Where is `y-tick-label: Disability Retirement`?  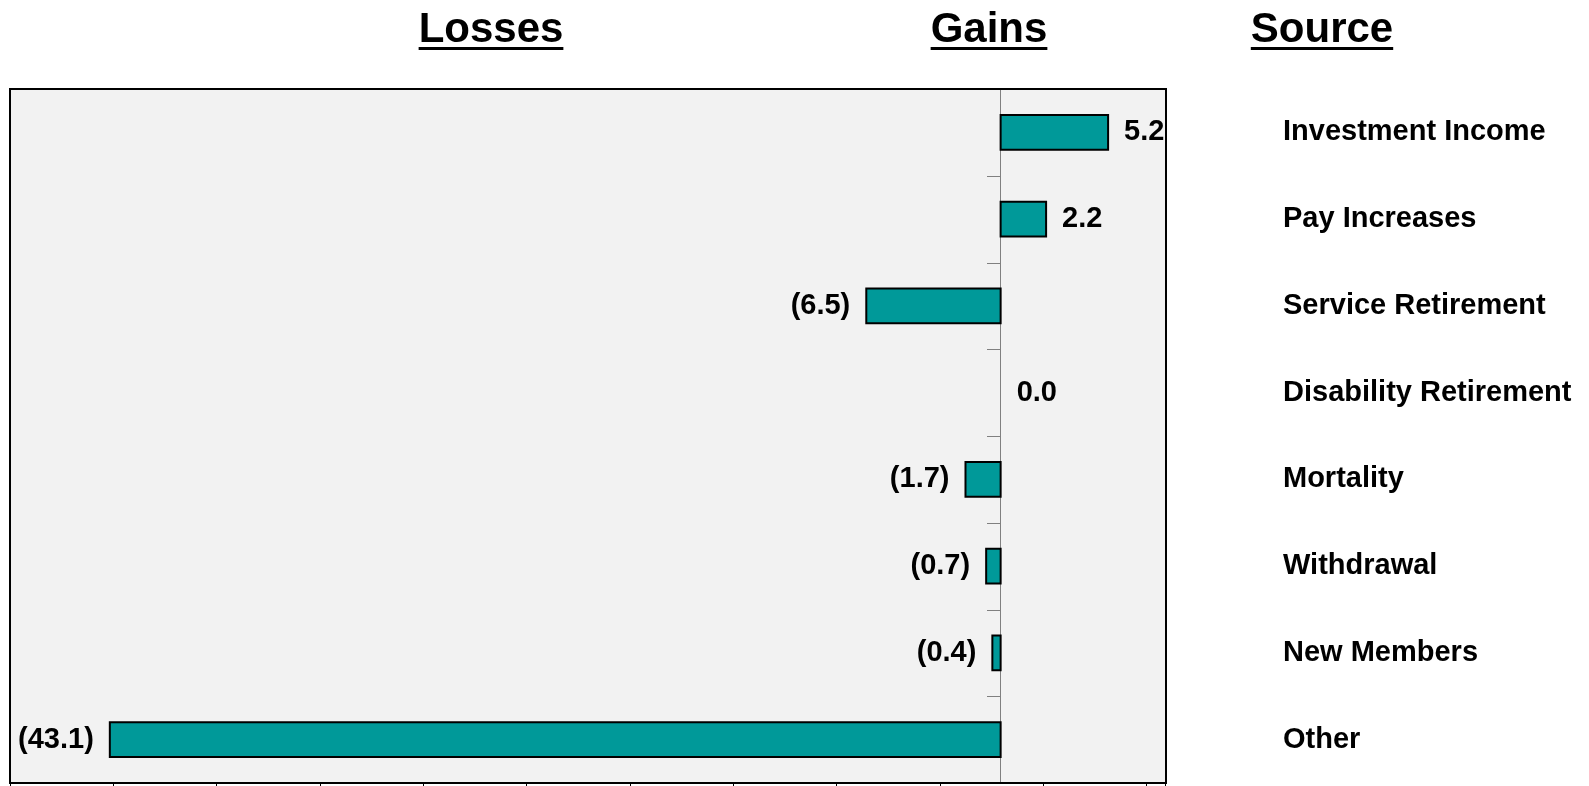 y-tick-label: Disability Retirement is located at coordinates (1427, 390).